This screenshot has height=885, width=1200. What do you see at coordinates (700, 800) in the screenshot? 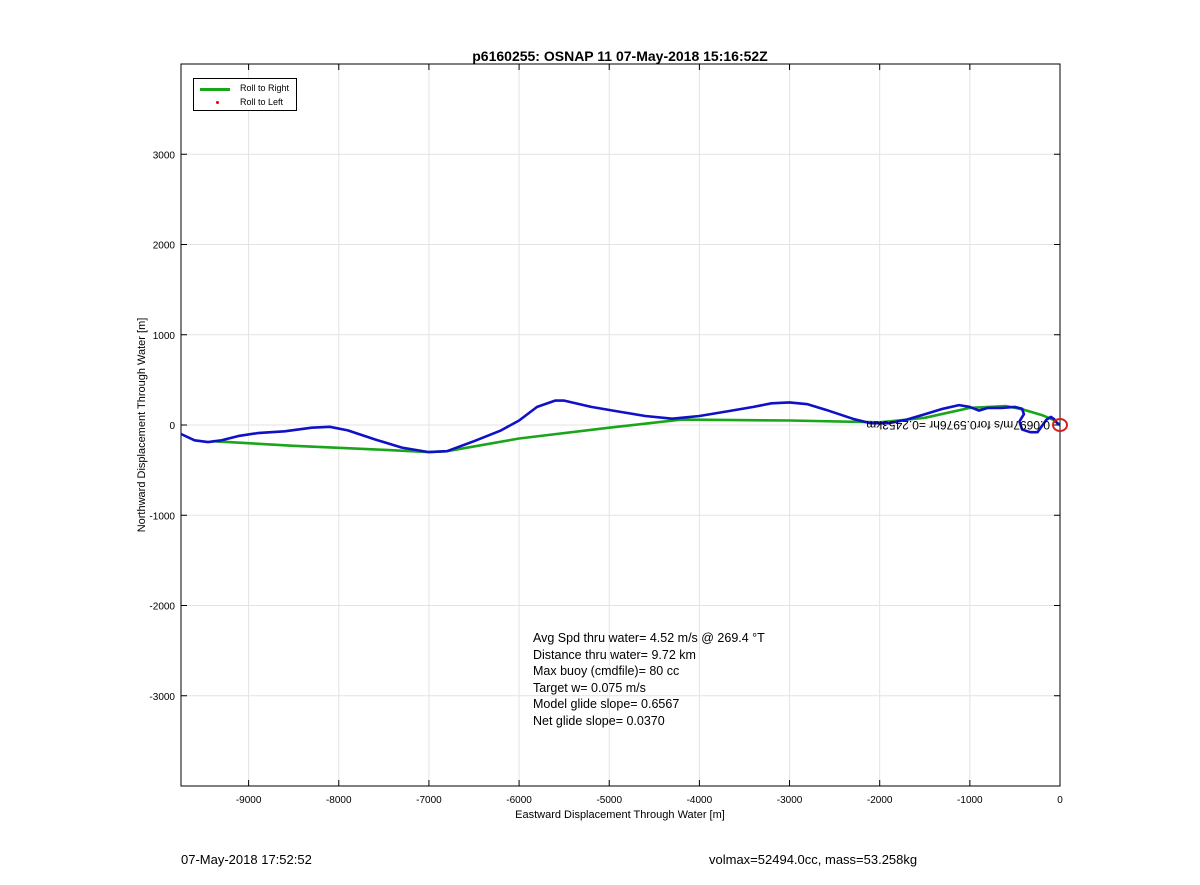
I see `x-tick-label: -4000` at bounding box center [700, 800].